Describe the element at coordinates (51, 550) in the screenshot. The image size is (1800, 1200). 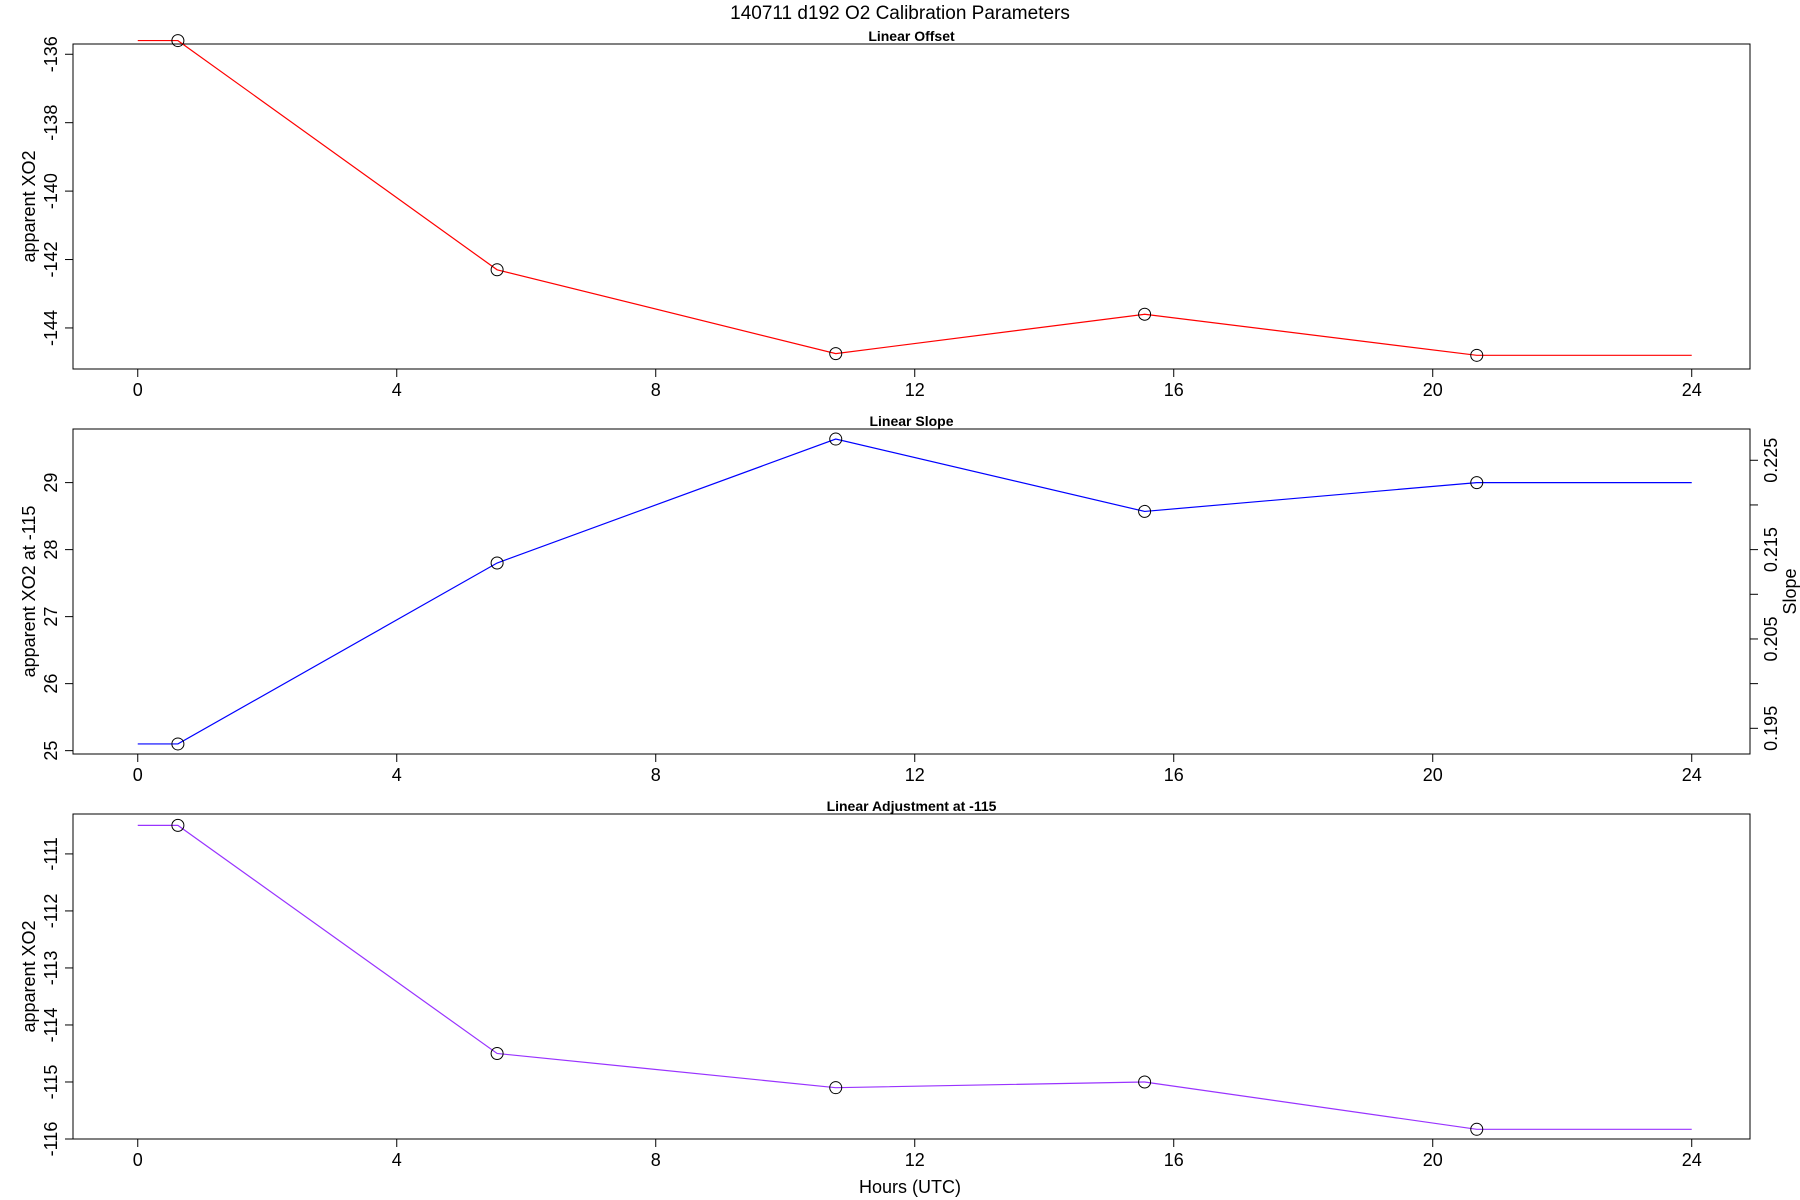
I see `y-tick-label: 28` at that location.